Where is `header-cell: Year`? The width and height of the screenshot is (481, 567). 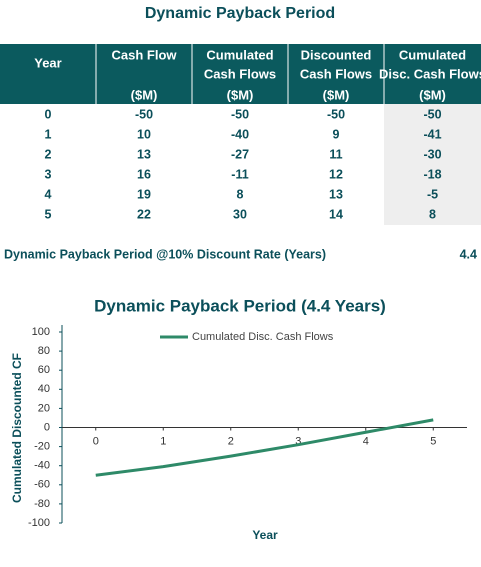 header-cell: Year is located at coordinates (47, 62).